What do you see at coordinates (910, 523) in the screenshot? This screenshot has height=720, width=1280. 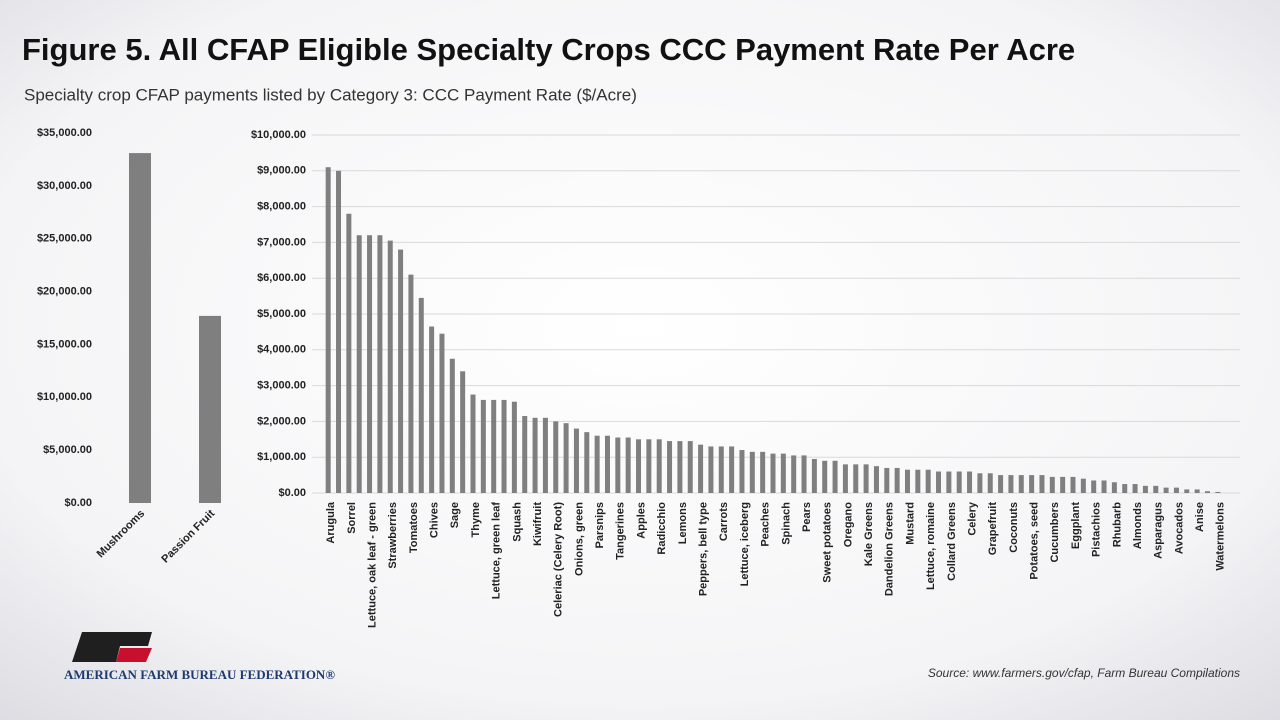 I see `x-tick-label: Mustard` at bounding box center [910, 523].